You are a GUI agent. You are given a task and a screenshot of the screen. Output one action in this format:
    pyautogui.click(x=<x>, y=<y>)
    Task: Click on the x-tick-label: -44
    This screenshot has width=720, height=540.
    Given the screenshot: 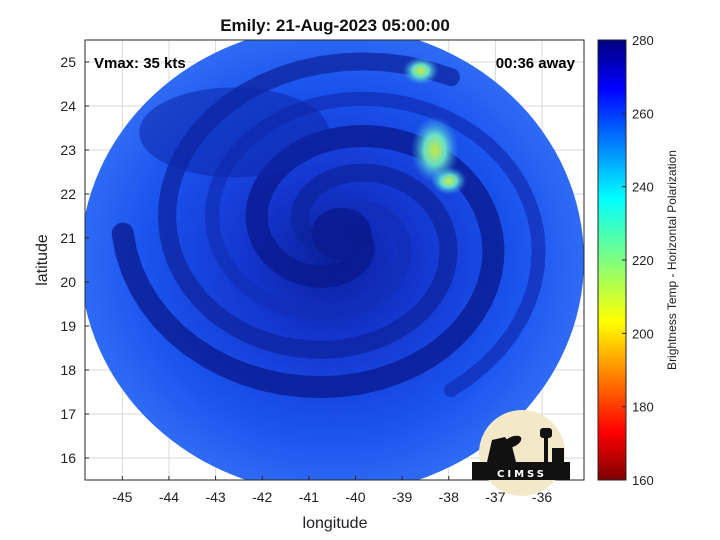 What is the action you would take?
    pyautogui.click(x=169, y=497)
    